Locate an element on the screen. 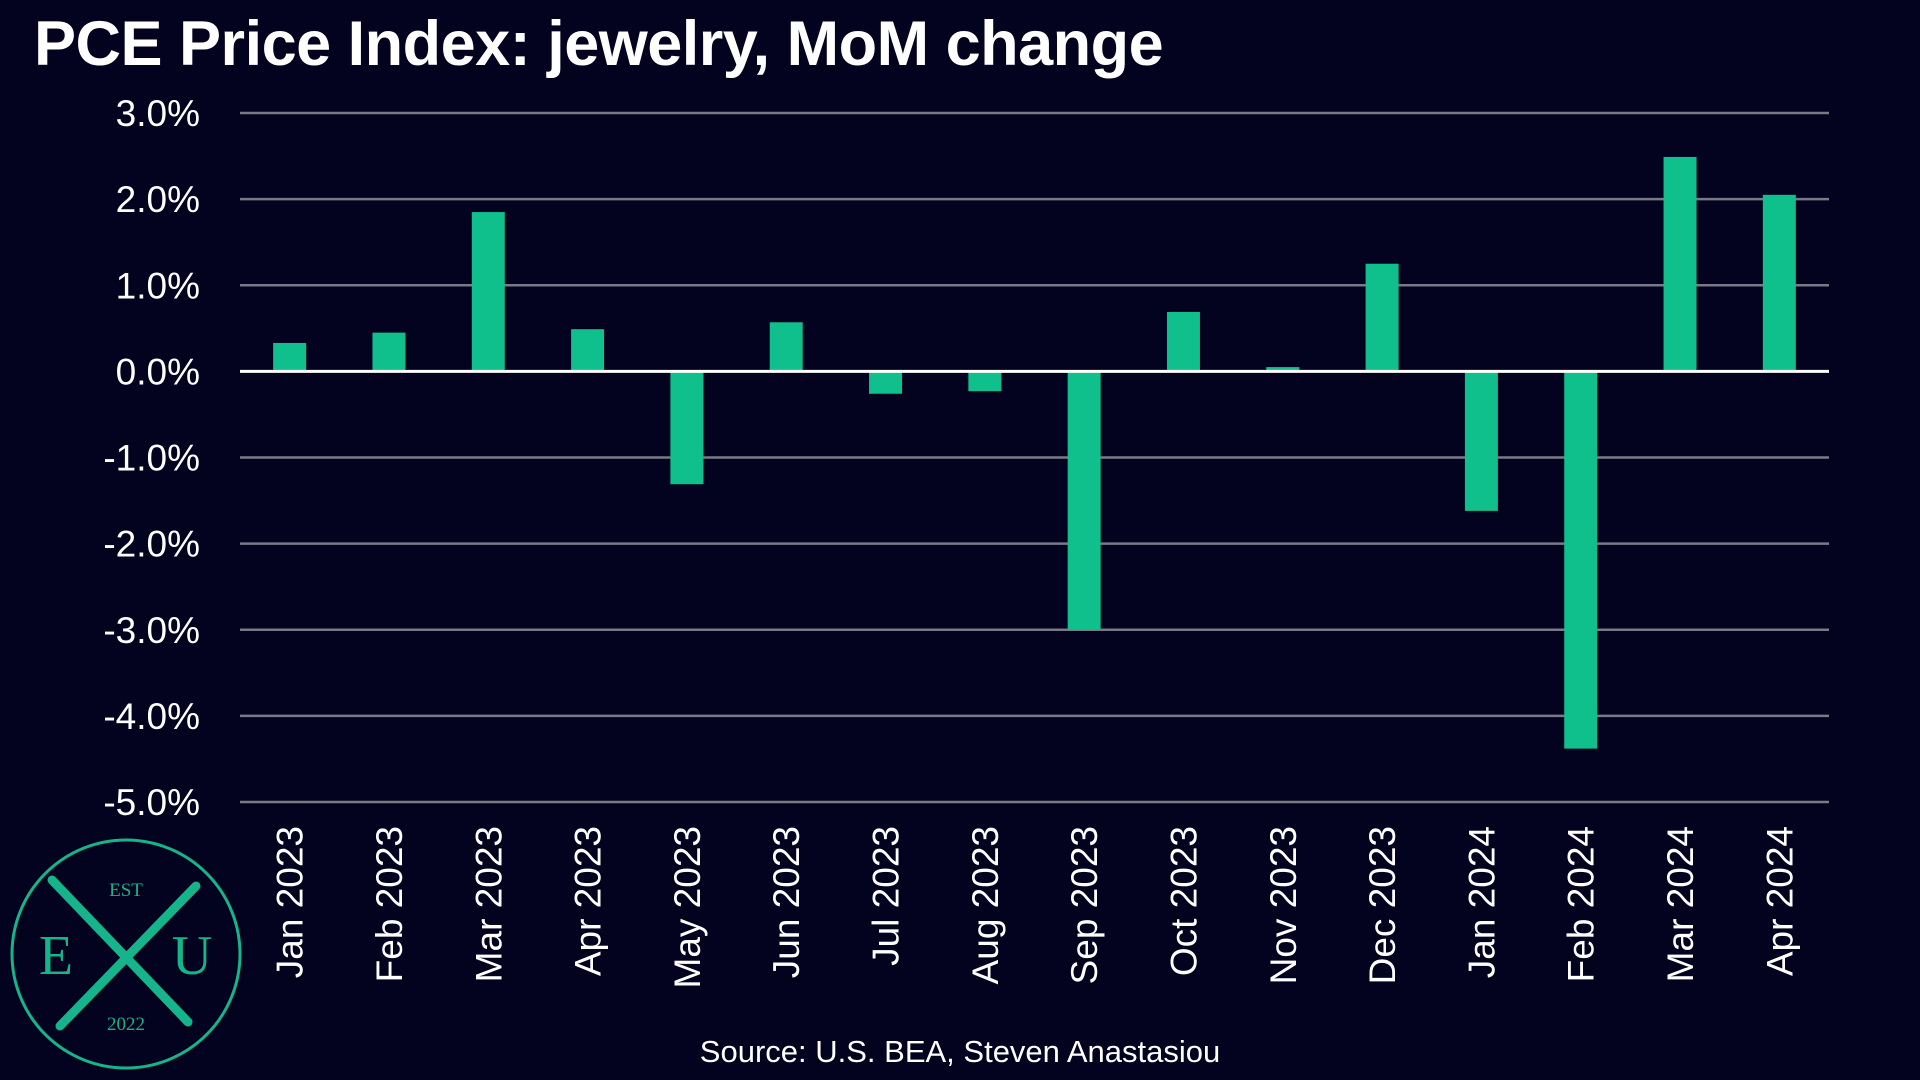  y-tick-label: -1.0% is located at coordinates (151, 458).